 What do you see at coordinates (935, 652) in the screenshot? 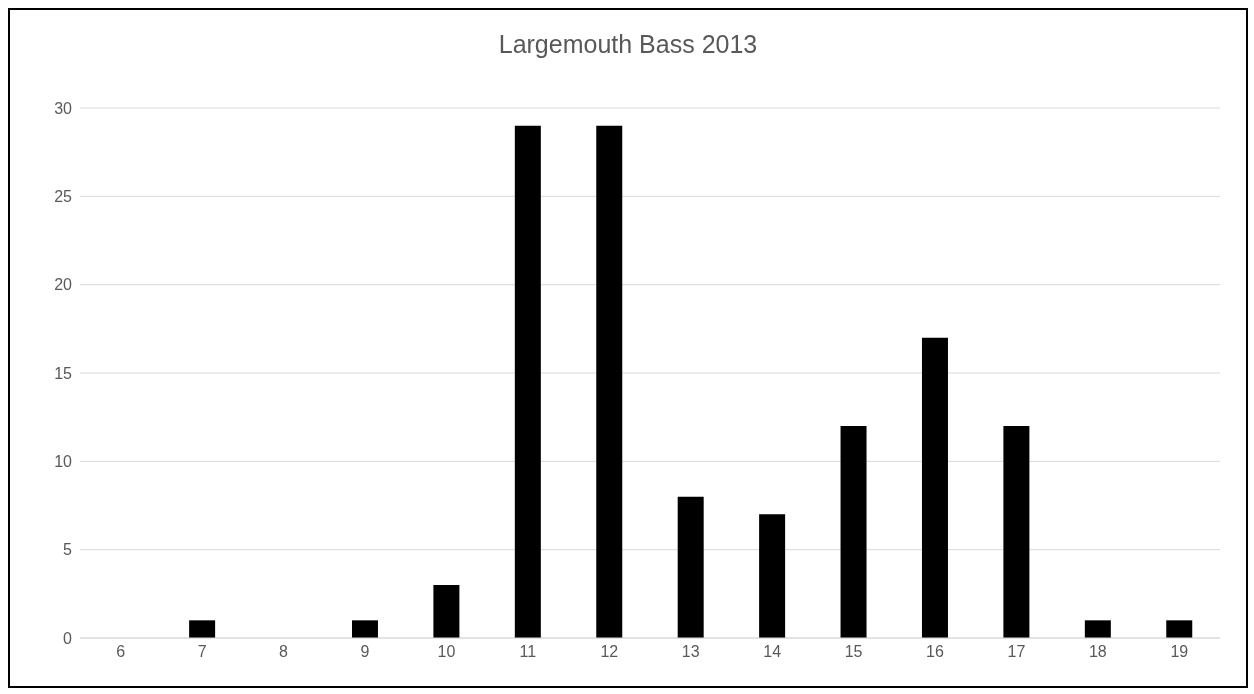
I see `x-tick-label: 16` at bounding box center [935, 652].